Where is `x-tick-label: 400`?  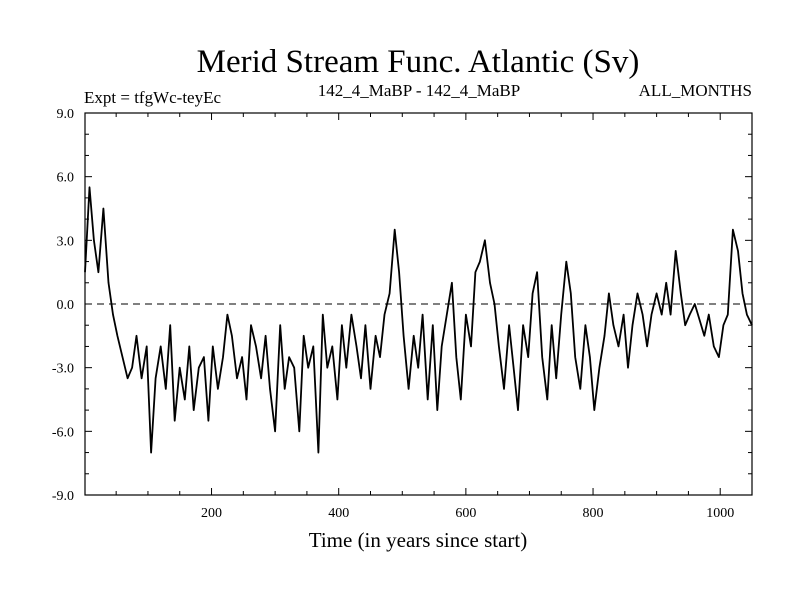 x-tick-label: 400 is located at coordinates (338, 513).